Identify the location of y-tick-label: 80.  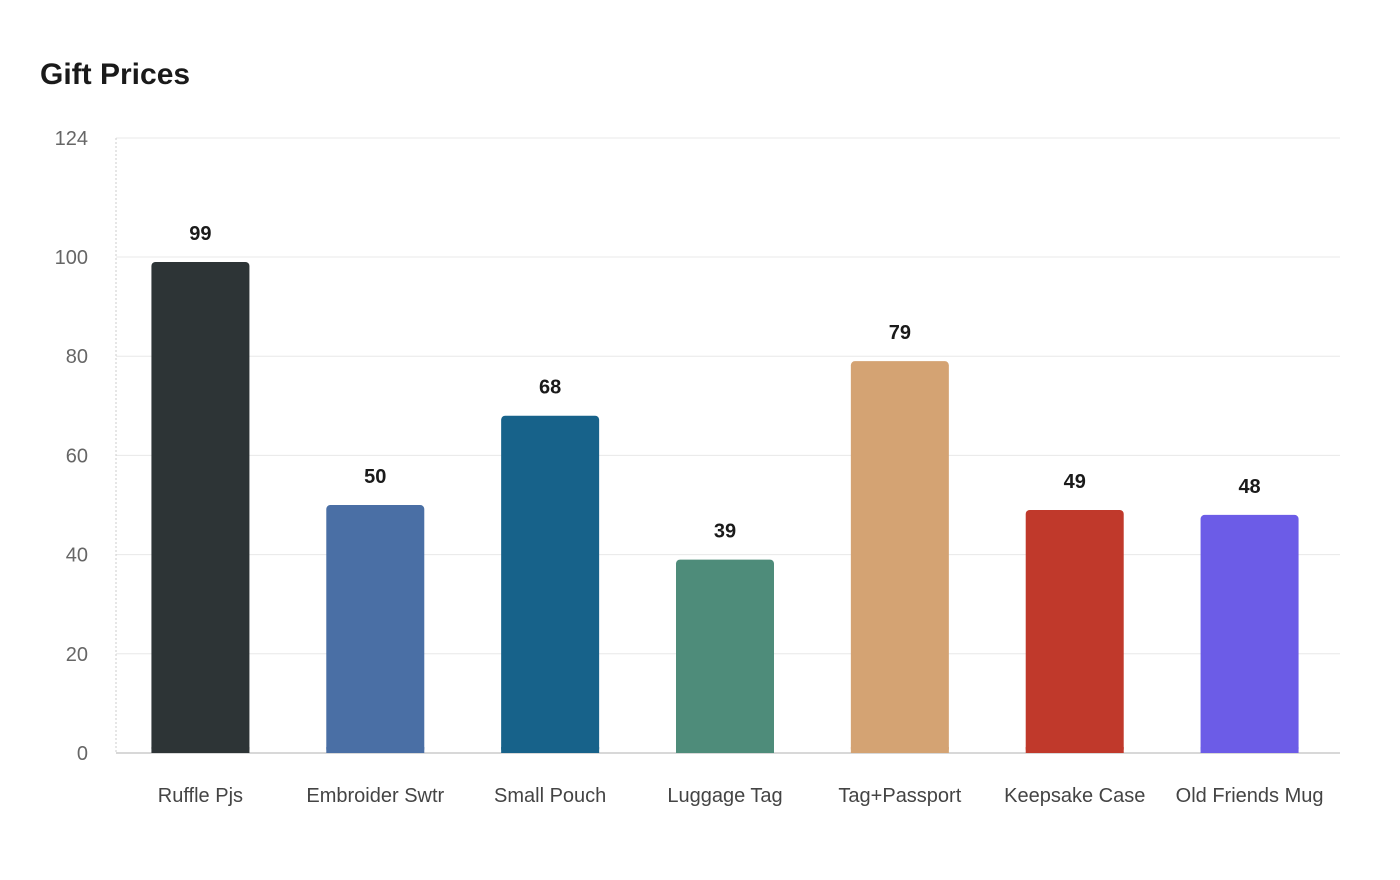
(77, 357).